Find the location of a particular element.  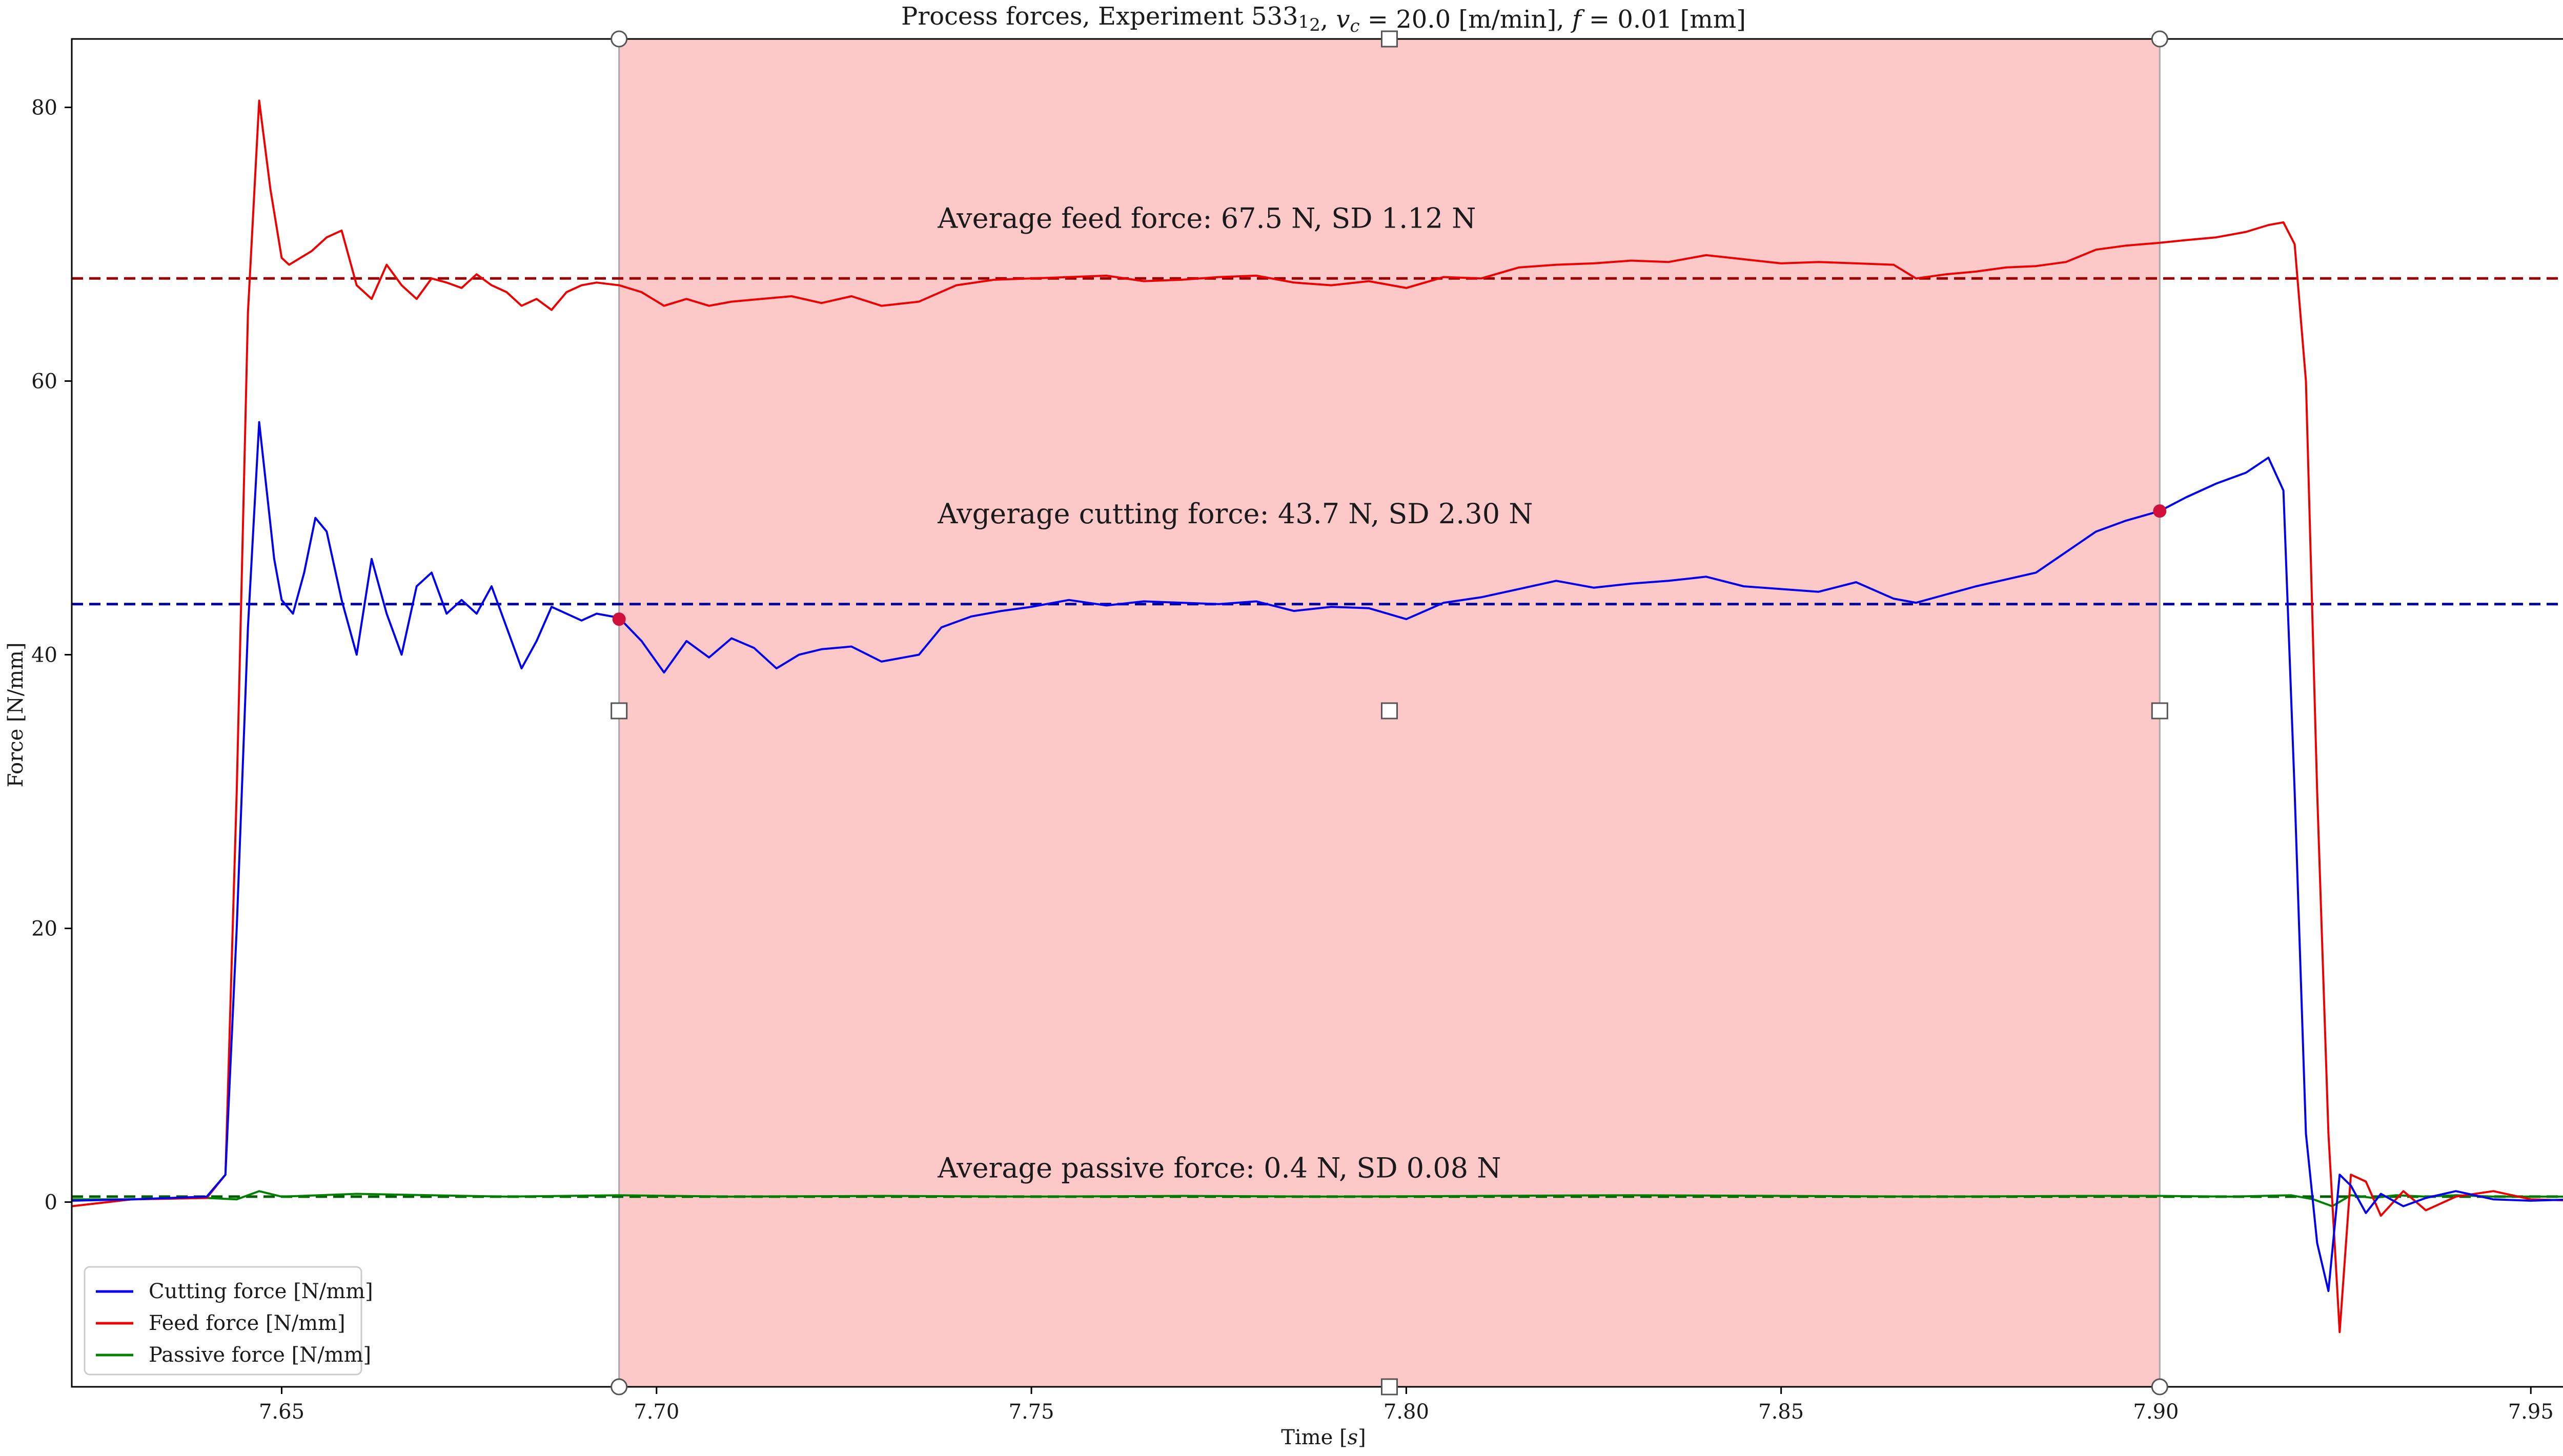

legend-box is located at coordinates (223, 1321).